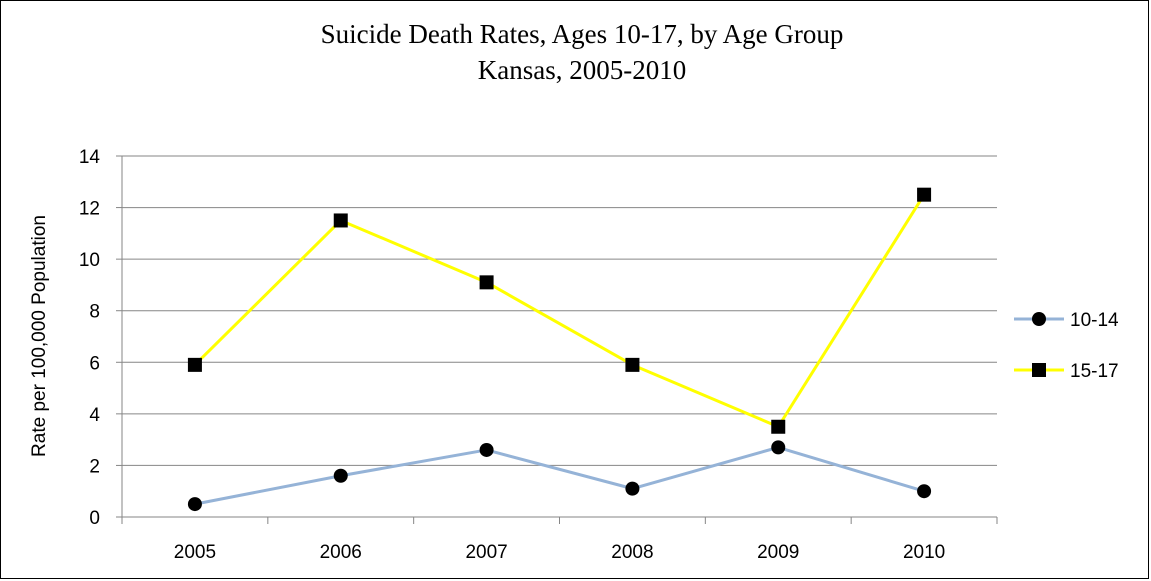 This screenshot has width=1151, height=581. Describe the element at coordinates (582, 70) in the screenshot. I see `chart-subtitle: Kansas, 2005-2010` at that location.